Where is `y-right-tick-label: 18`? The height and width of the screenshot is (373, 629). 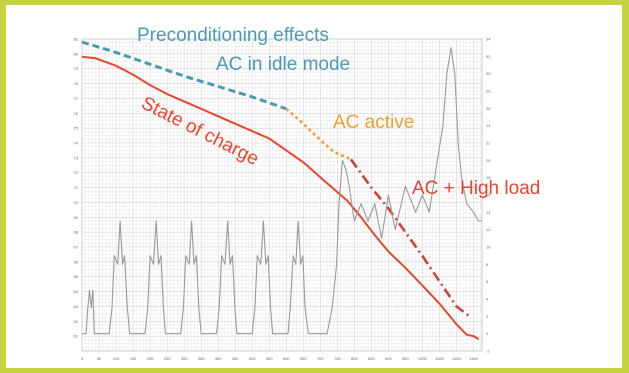
y-right-tick-label: 18 is located at coordinates (488, 177).